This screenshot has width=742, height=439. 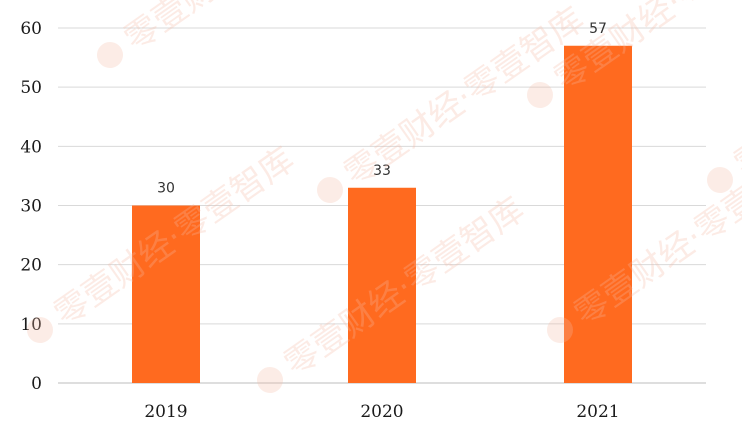 I want to click on y-tick-label: 50, so click(x=31, y=88).